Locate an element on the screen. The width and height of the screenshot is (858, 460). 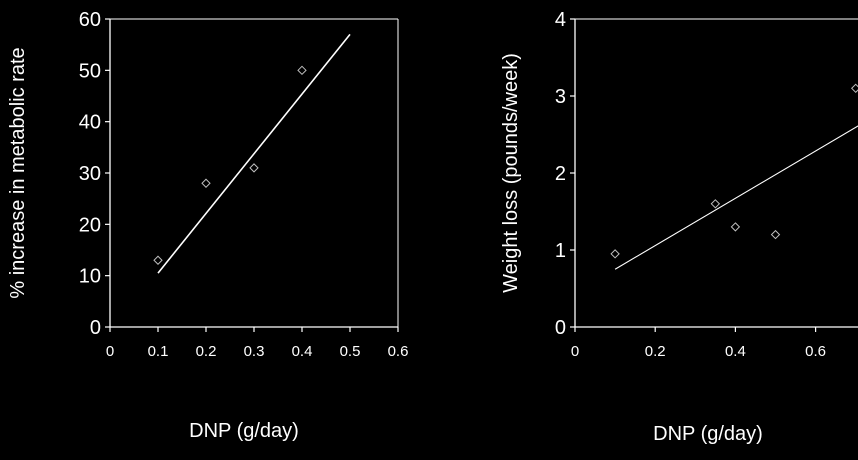
y-tick-label: 40 is located at coordinates (90, 123).